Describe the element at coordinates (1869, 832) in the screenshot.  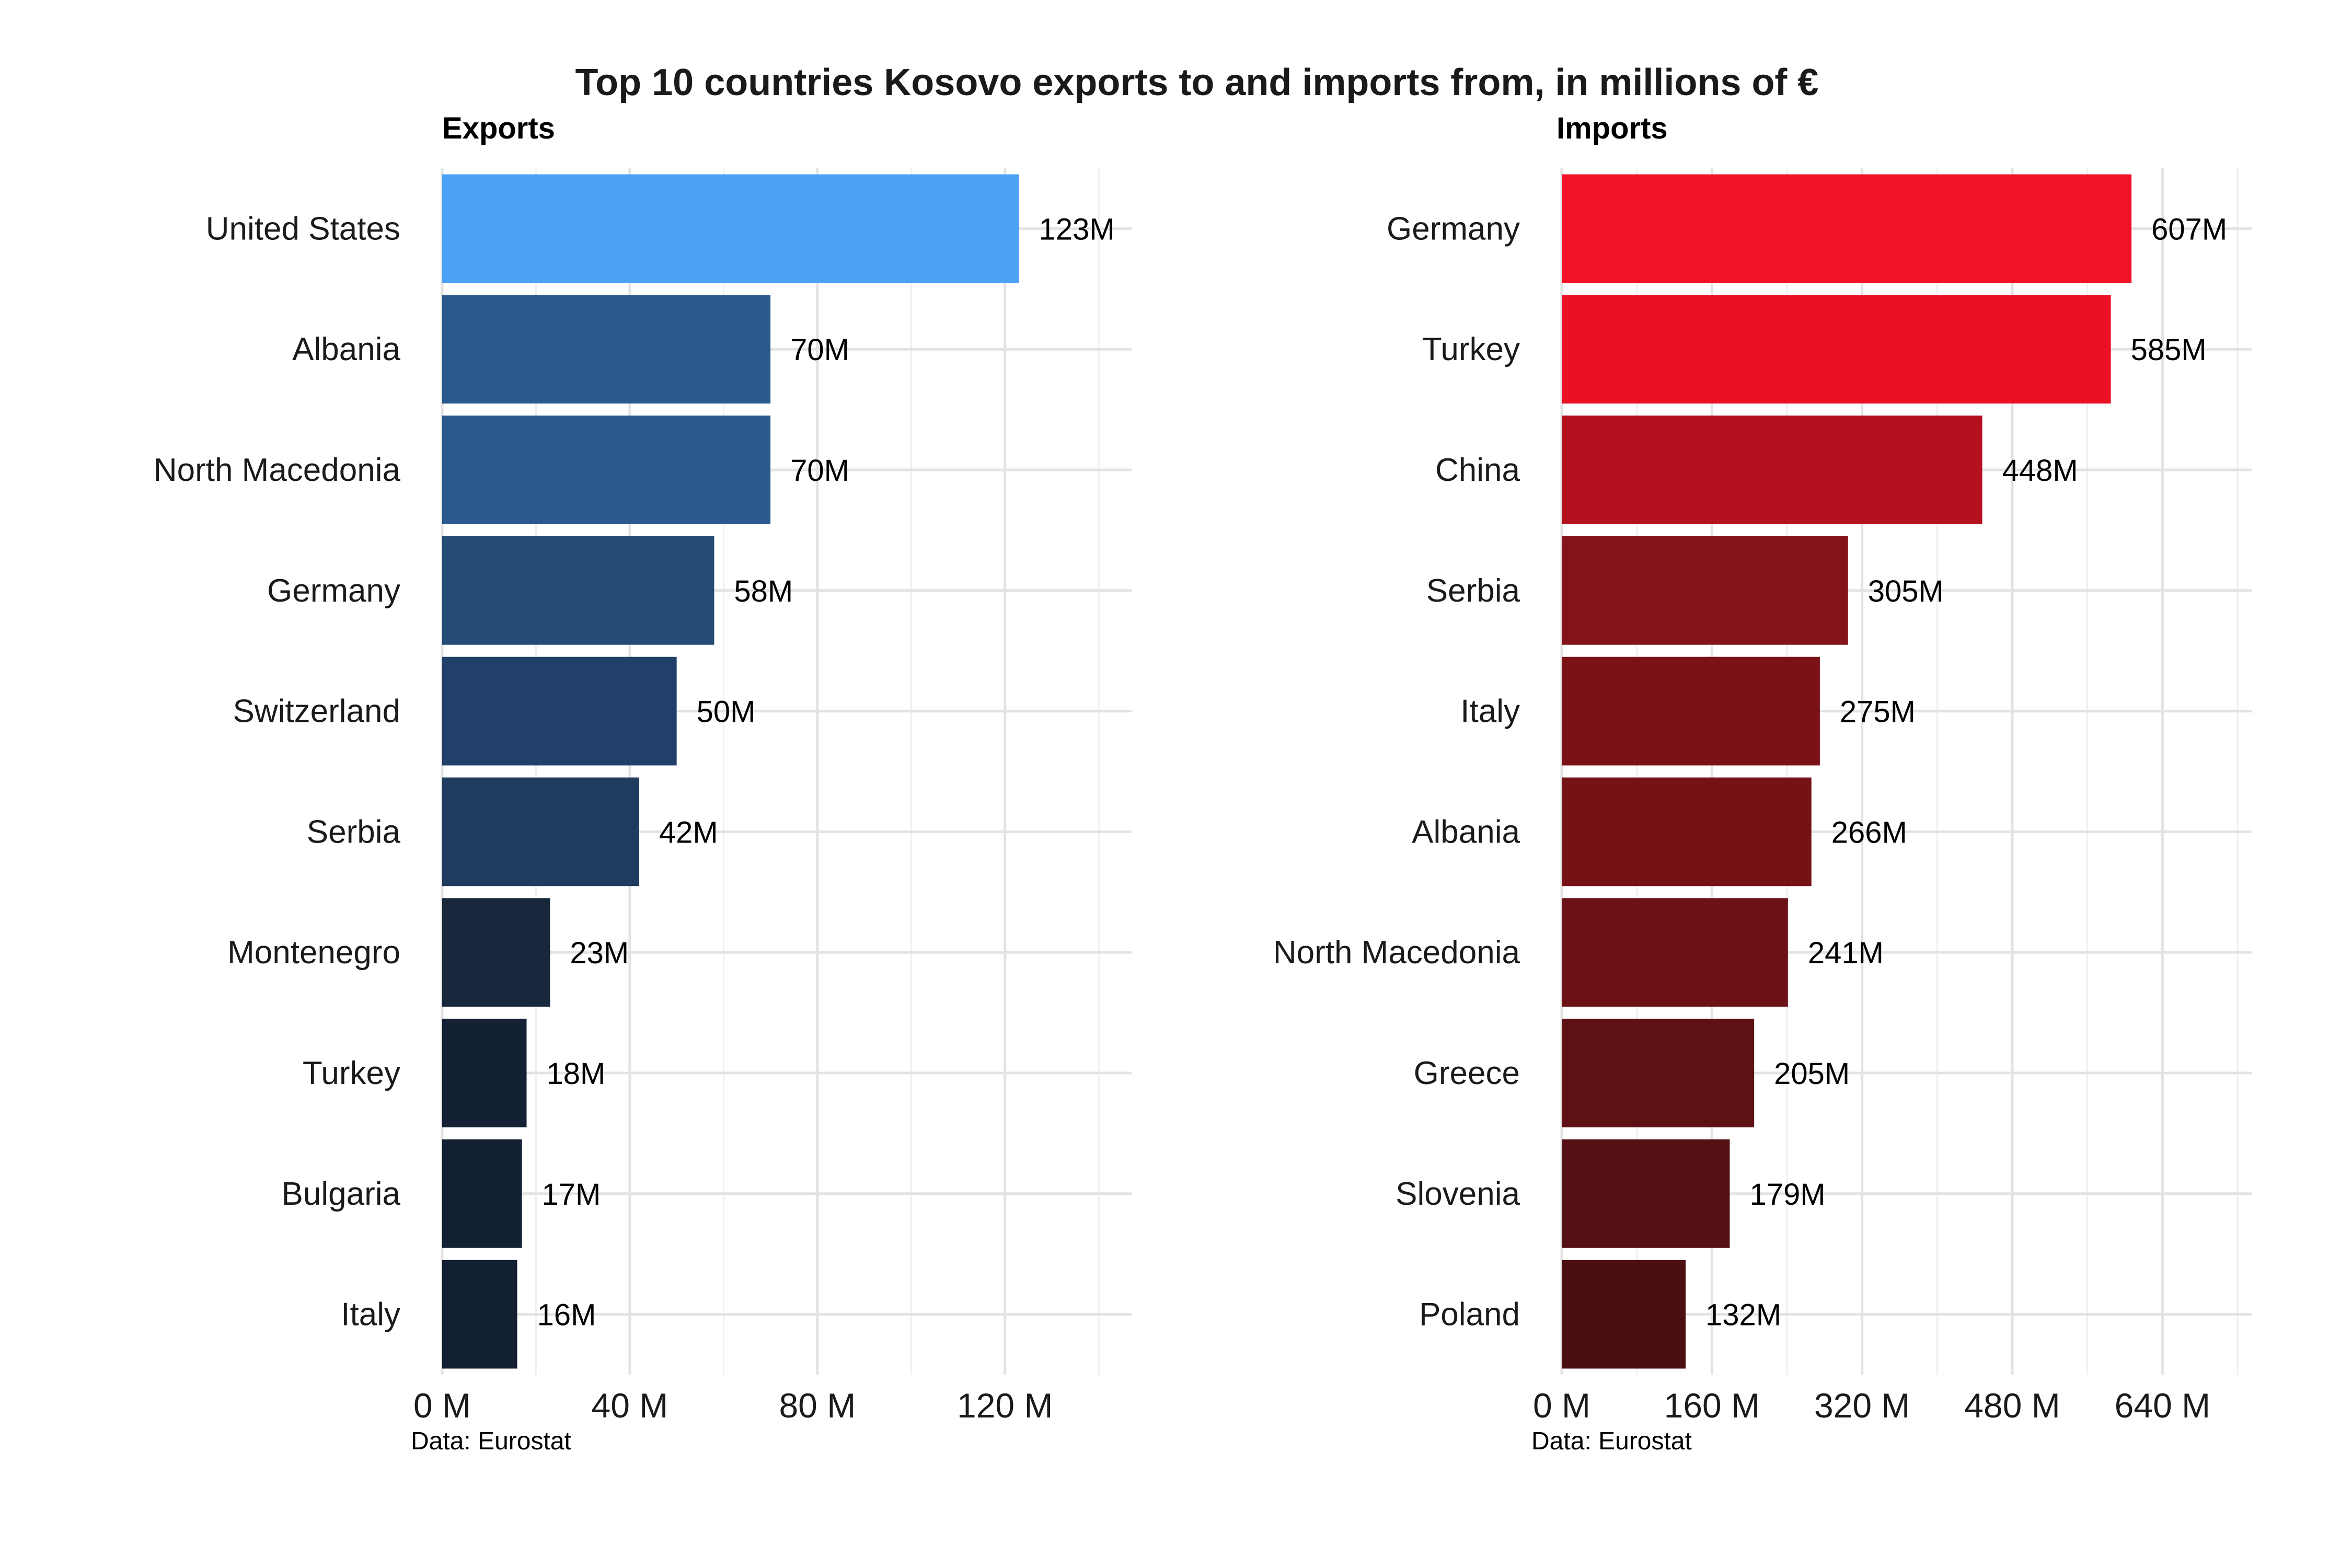
I see `imports-value-label: 266M` at that location.